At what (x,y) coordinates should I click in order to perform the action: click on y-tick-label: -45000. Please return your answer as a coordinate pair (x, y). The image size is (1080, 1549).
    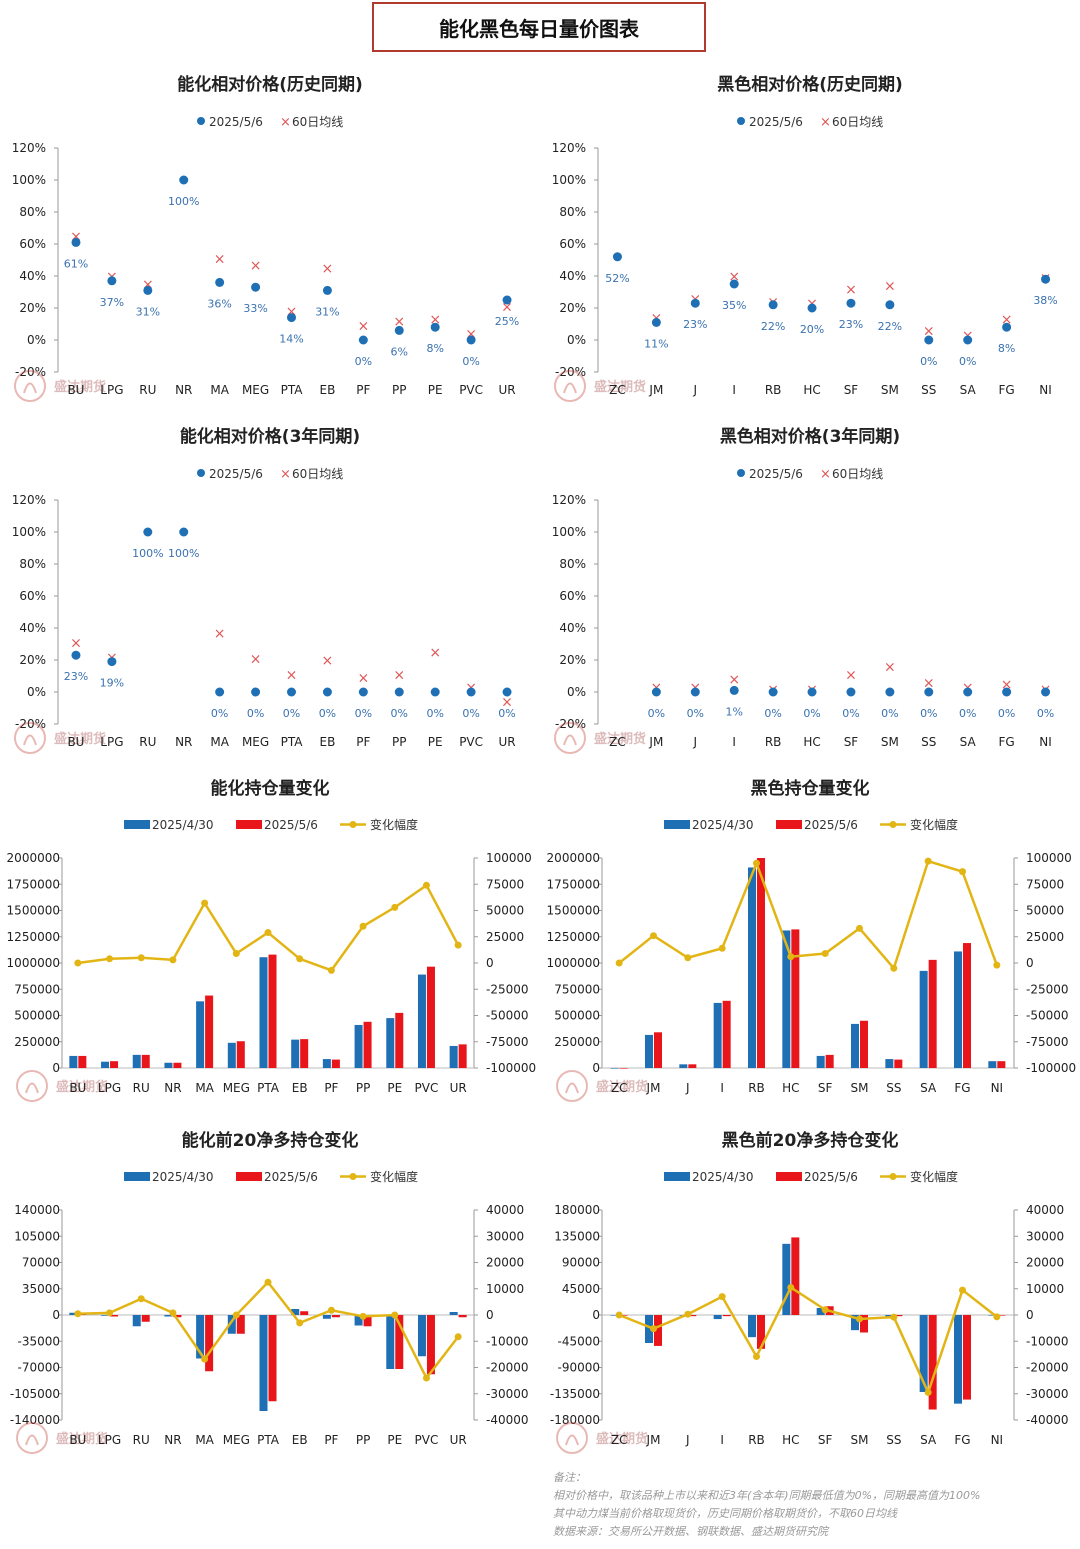
    Looking at the image, I should click on (578, 1341).